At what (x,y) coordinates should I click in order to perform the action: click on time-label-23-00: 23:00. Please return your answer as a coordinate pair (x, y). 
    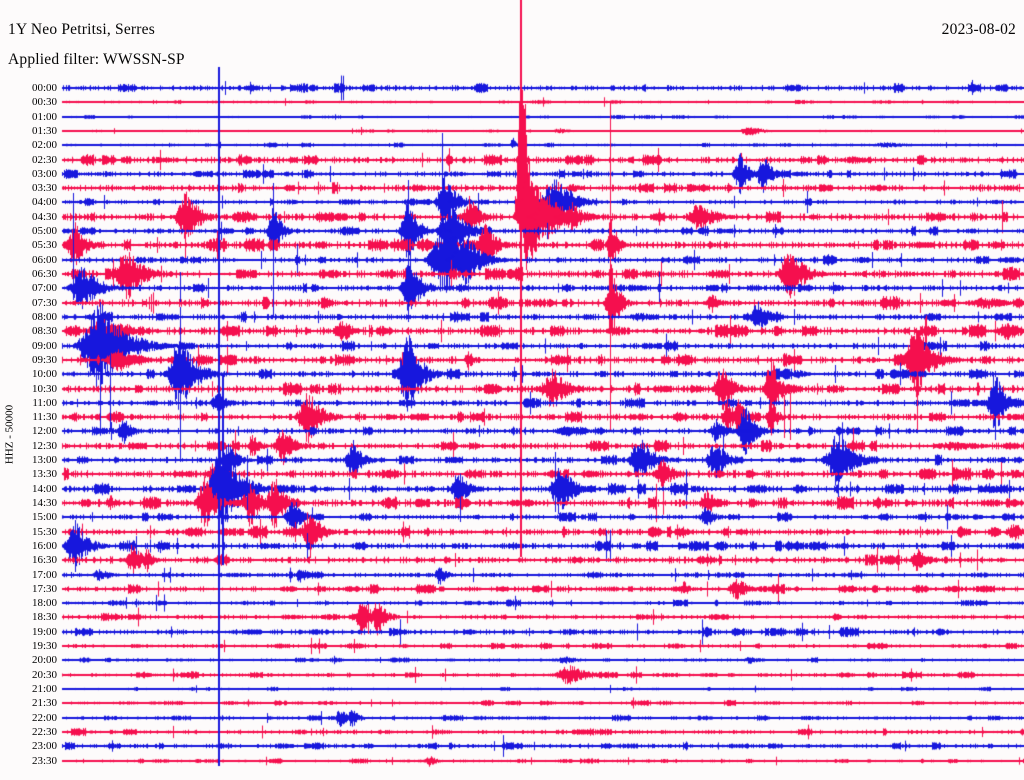
    Looking at the image, I should click on (44, 746).